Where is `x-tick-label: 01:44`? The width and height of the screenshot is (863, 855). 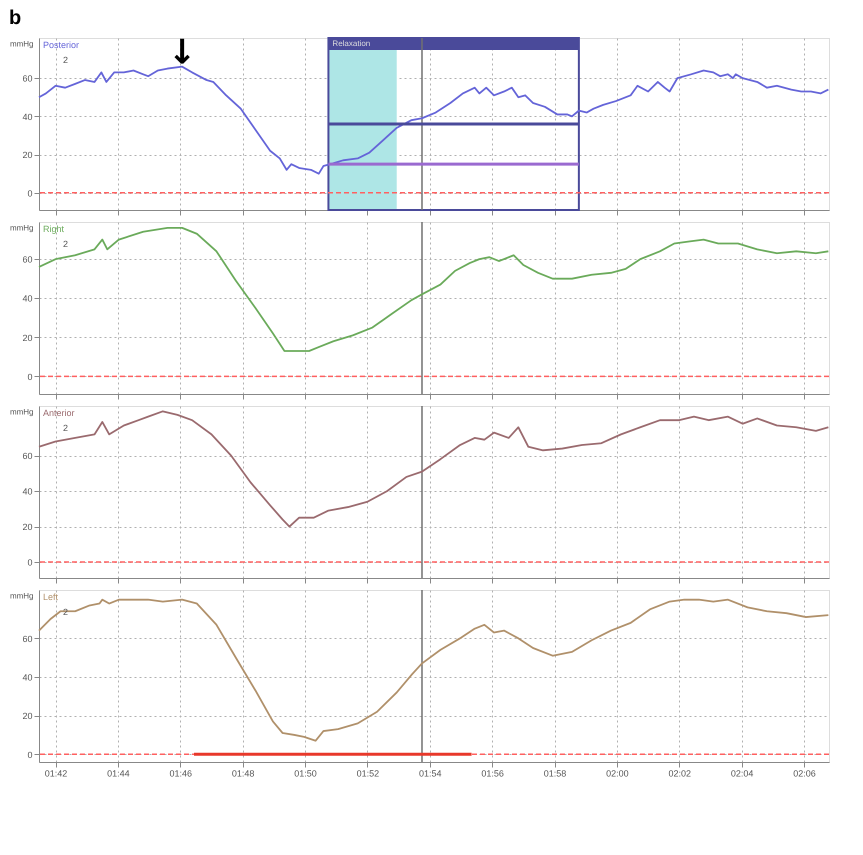
x-tick-label: 01:44 is located at coordinates (118, 773).